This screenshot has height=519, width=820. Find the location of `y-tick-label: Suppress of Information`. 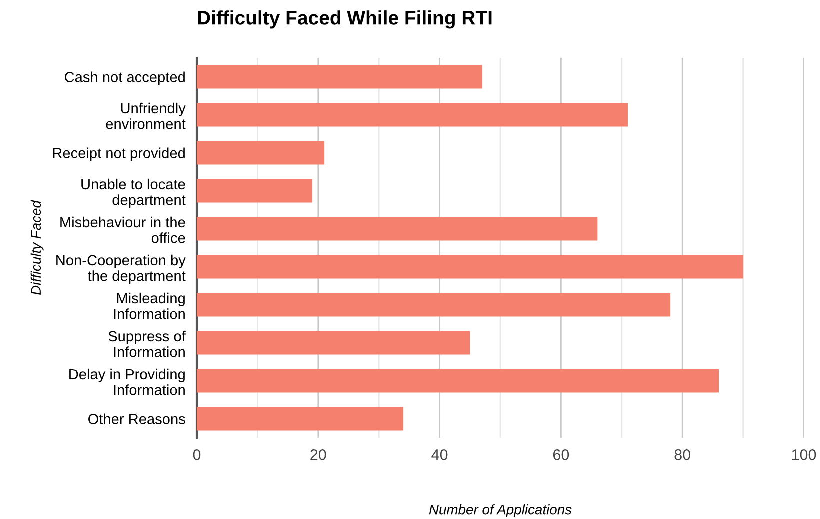

y-tick-label: Suppress of Information is located at coordinates (147, 344).